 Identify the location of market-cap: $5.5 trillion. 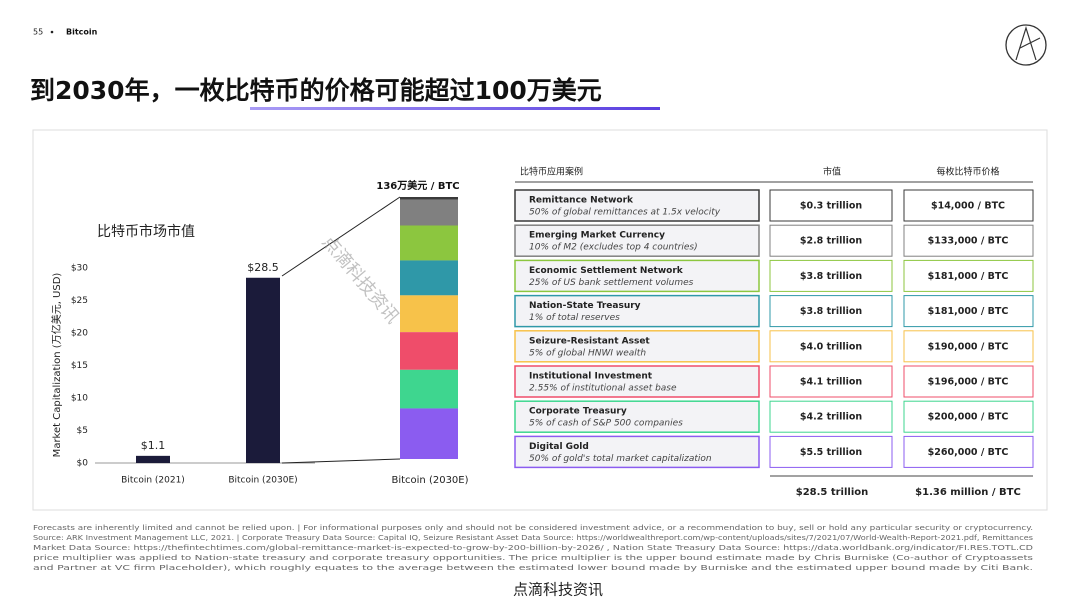
(831, 452).